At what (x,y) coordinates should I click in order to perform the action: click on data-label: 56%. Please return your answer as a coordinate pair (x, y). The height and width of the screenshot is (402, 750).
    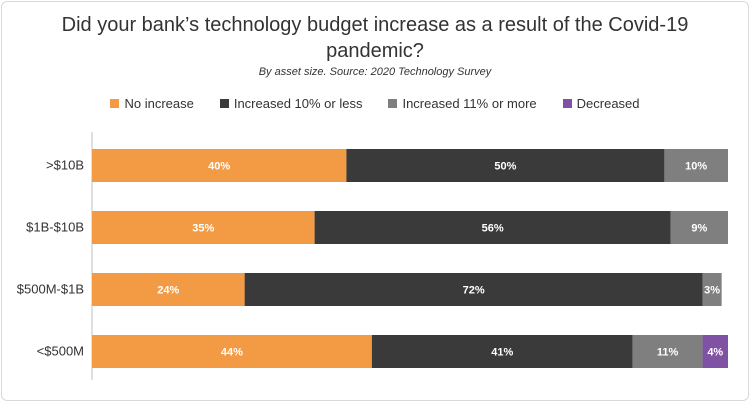
    Looking at the image, I should click on (493, 229).